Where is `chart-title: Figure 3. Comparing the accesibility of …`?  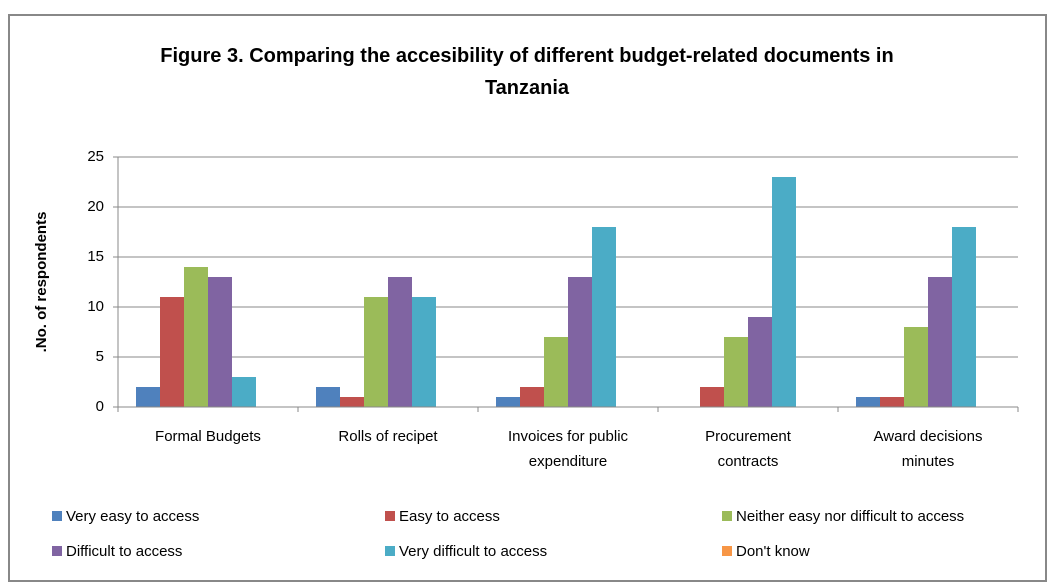 chart-title: Figure 3. Comparing the accesibility of … is located at coordinates (527, 72).